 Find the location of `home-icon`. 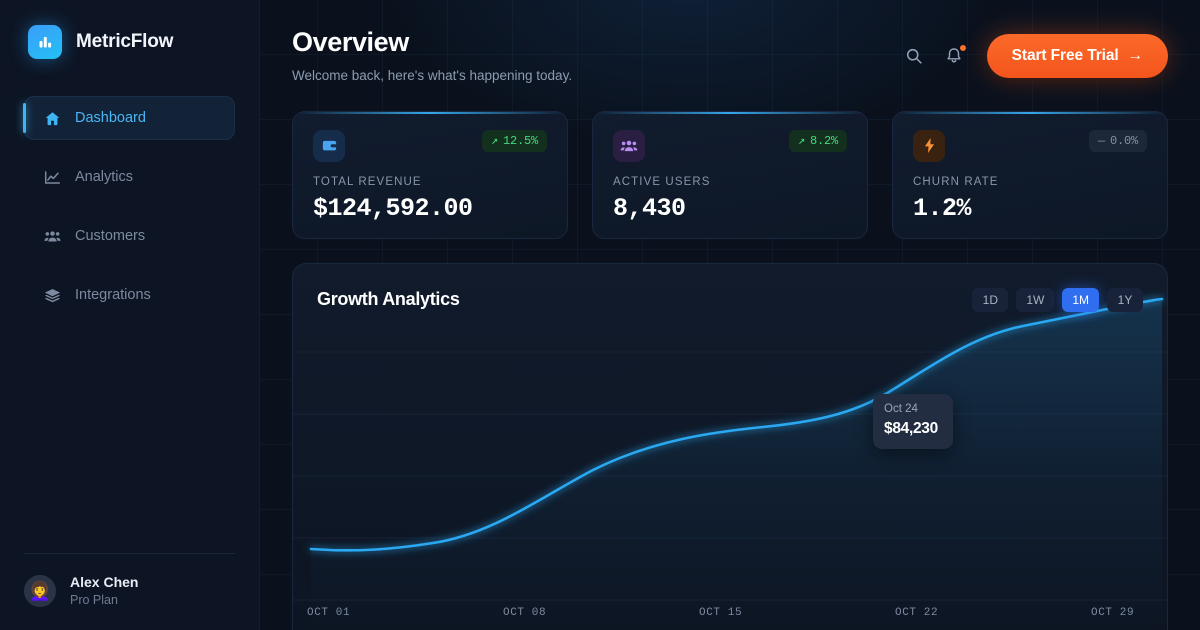

home-icon is located at coordinates (52, 118).